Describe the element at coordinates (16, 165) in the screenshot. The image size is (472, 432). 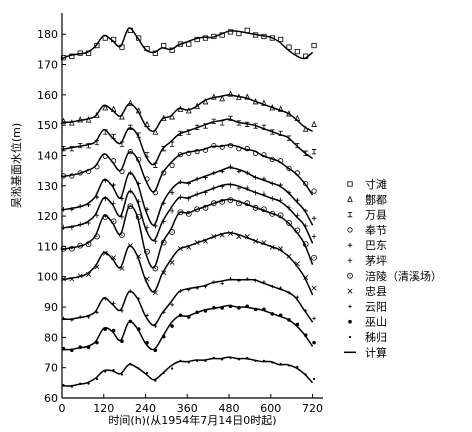
I see `y-axis-label: 吴淞基面水位(m)` at that location.